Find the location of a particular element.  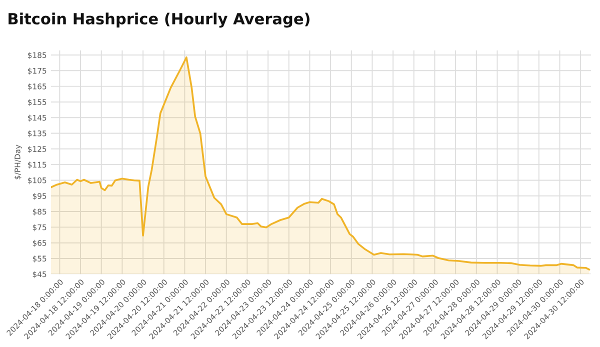

chart-title: Bitcoin Hashprice (Hourly Average) is located at coordinates (159, 20).